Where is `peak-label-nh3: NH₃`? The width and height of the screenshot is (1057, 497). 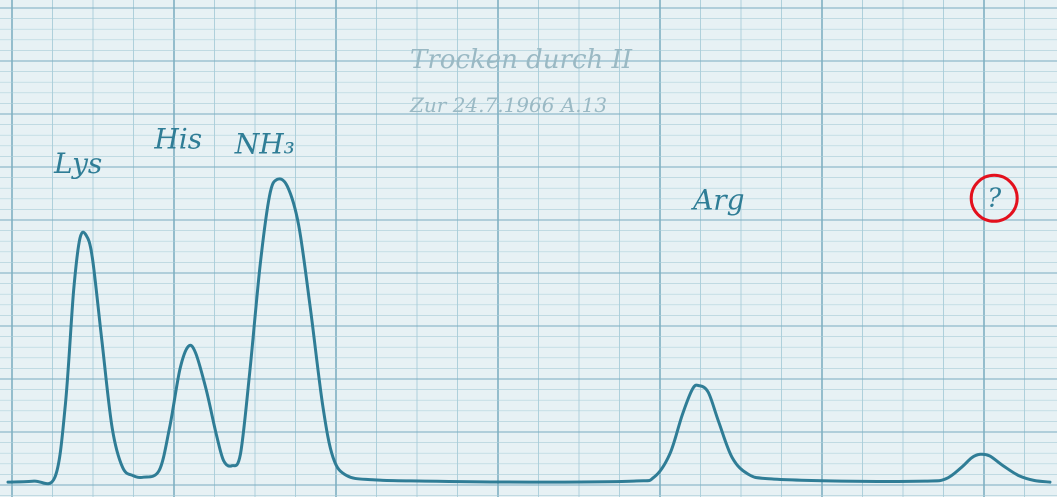
peak-label-nh3: NH₃ is located at coordinates (264, 144).